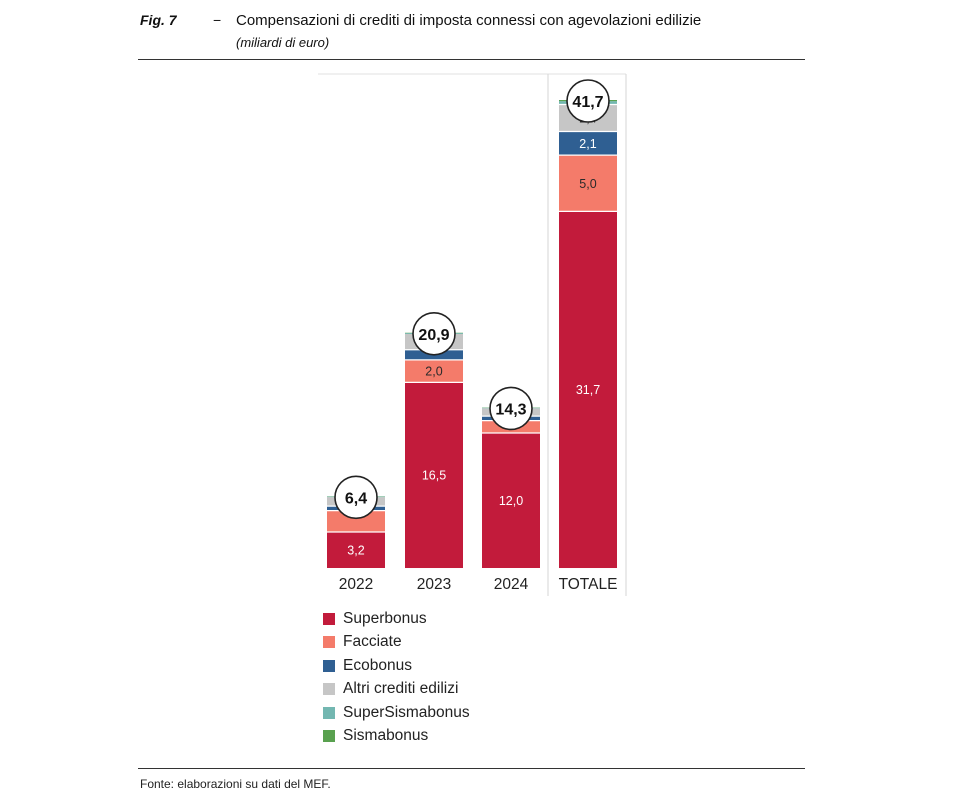 The width and height of the screenshot is (956, 807). I want to click on total-label: 14,3, so click(510, 409).